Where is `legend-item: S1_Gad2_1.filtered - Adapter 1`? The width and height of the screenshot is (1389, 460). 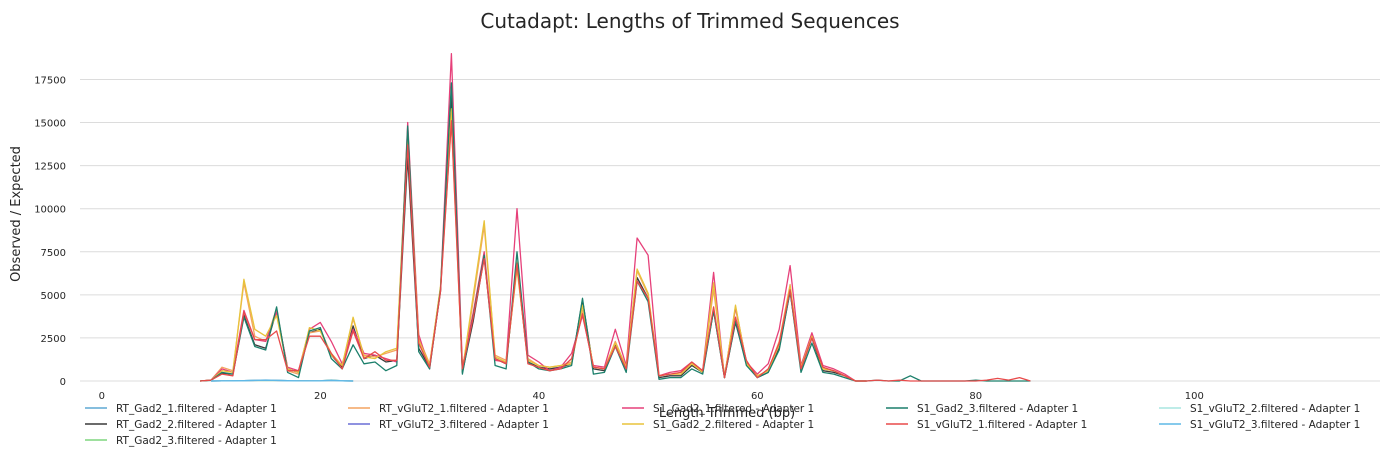 legend-item: S1_Gad2_1.filtered - Adapter 1 is located at coordinates (718, 409).